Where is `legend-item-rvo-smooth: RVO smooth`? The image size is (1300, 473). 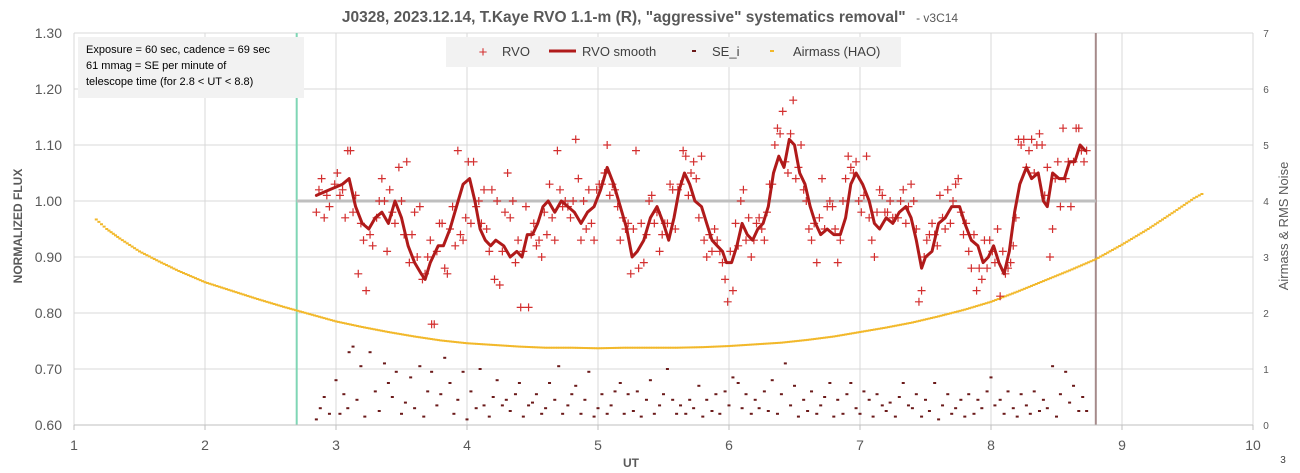 legend-item-rvo-smooth: RVO smooth is located at coordinates (602, 51).